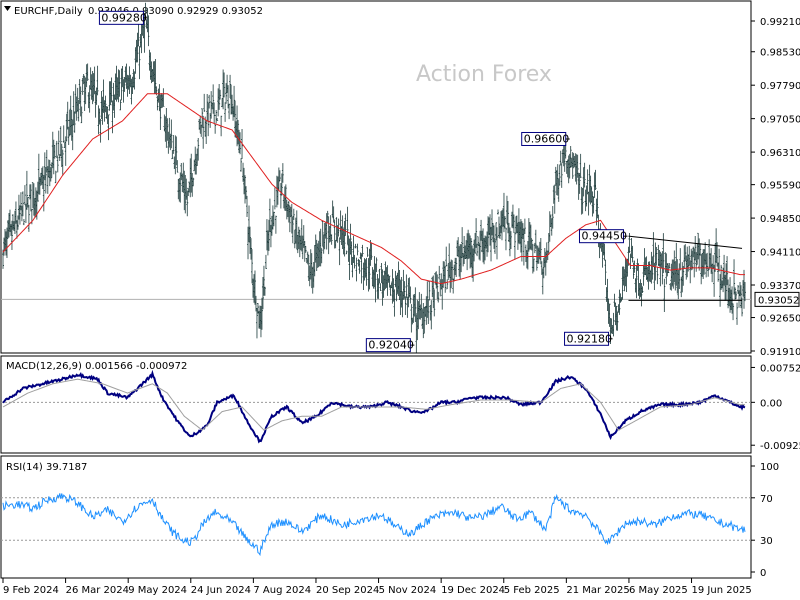 The height and width of the screenshot is (600, 800). Describe the element at coordinates (780, 253) in the screenshot. I see `price-tick-label: 0.94110` at that location.